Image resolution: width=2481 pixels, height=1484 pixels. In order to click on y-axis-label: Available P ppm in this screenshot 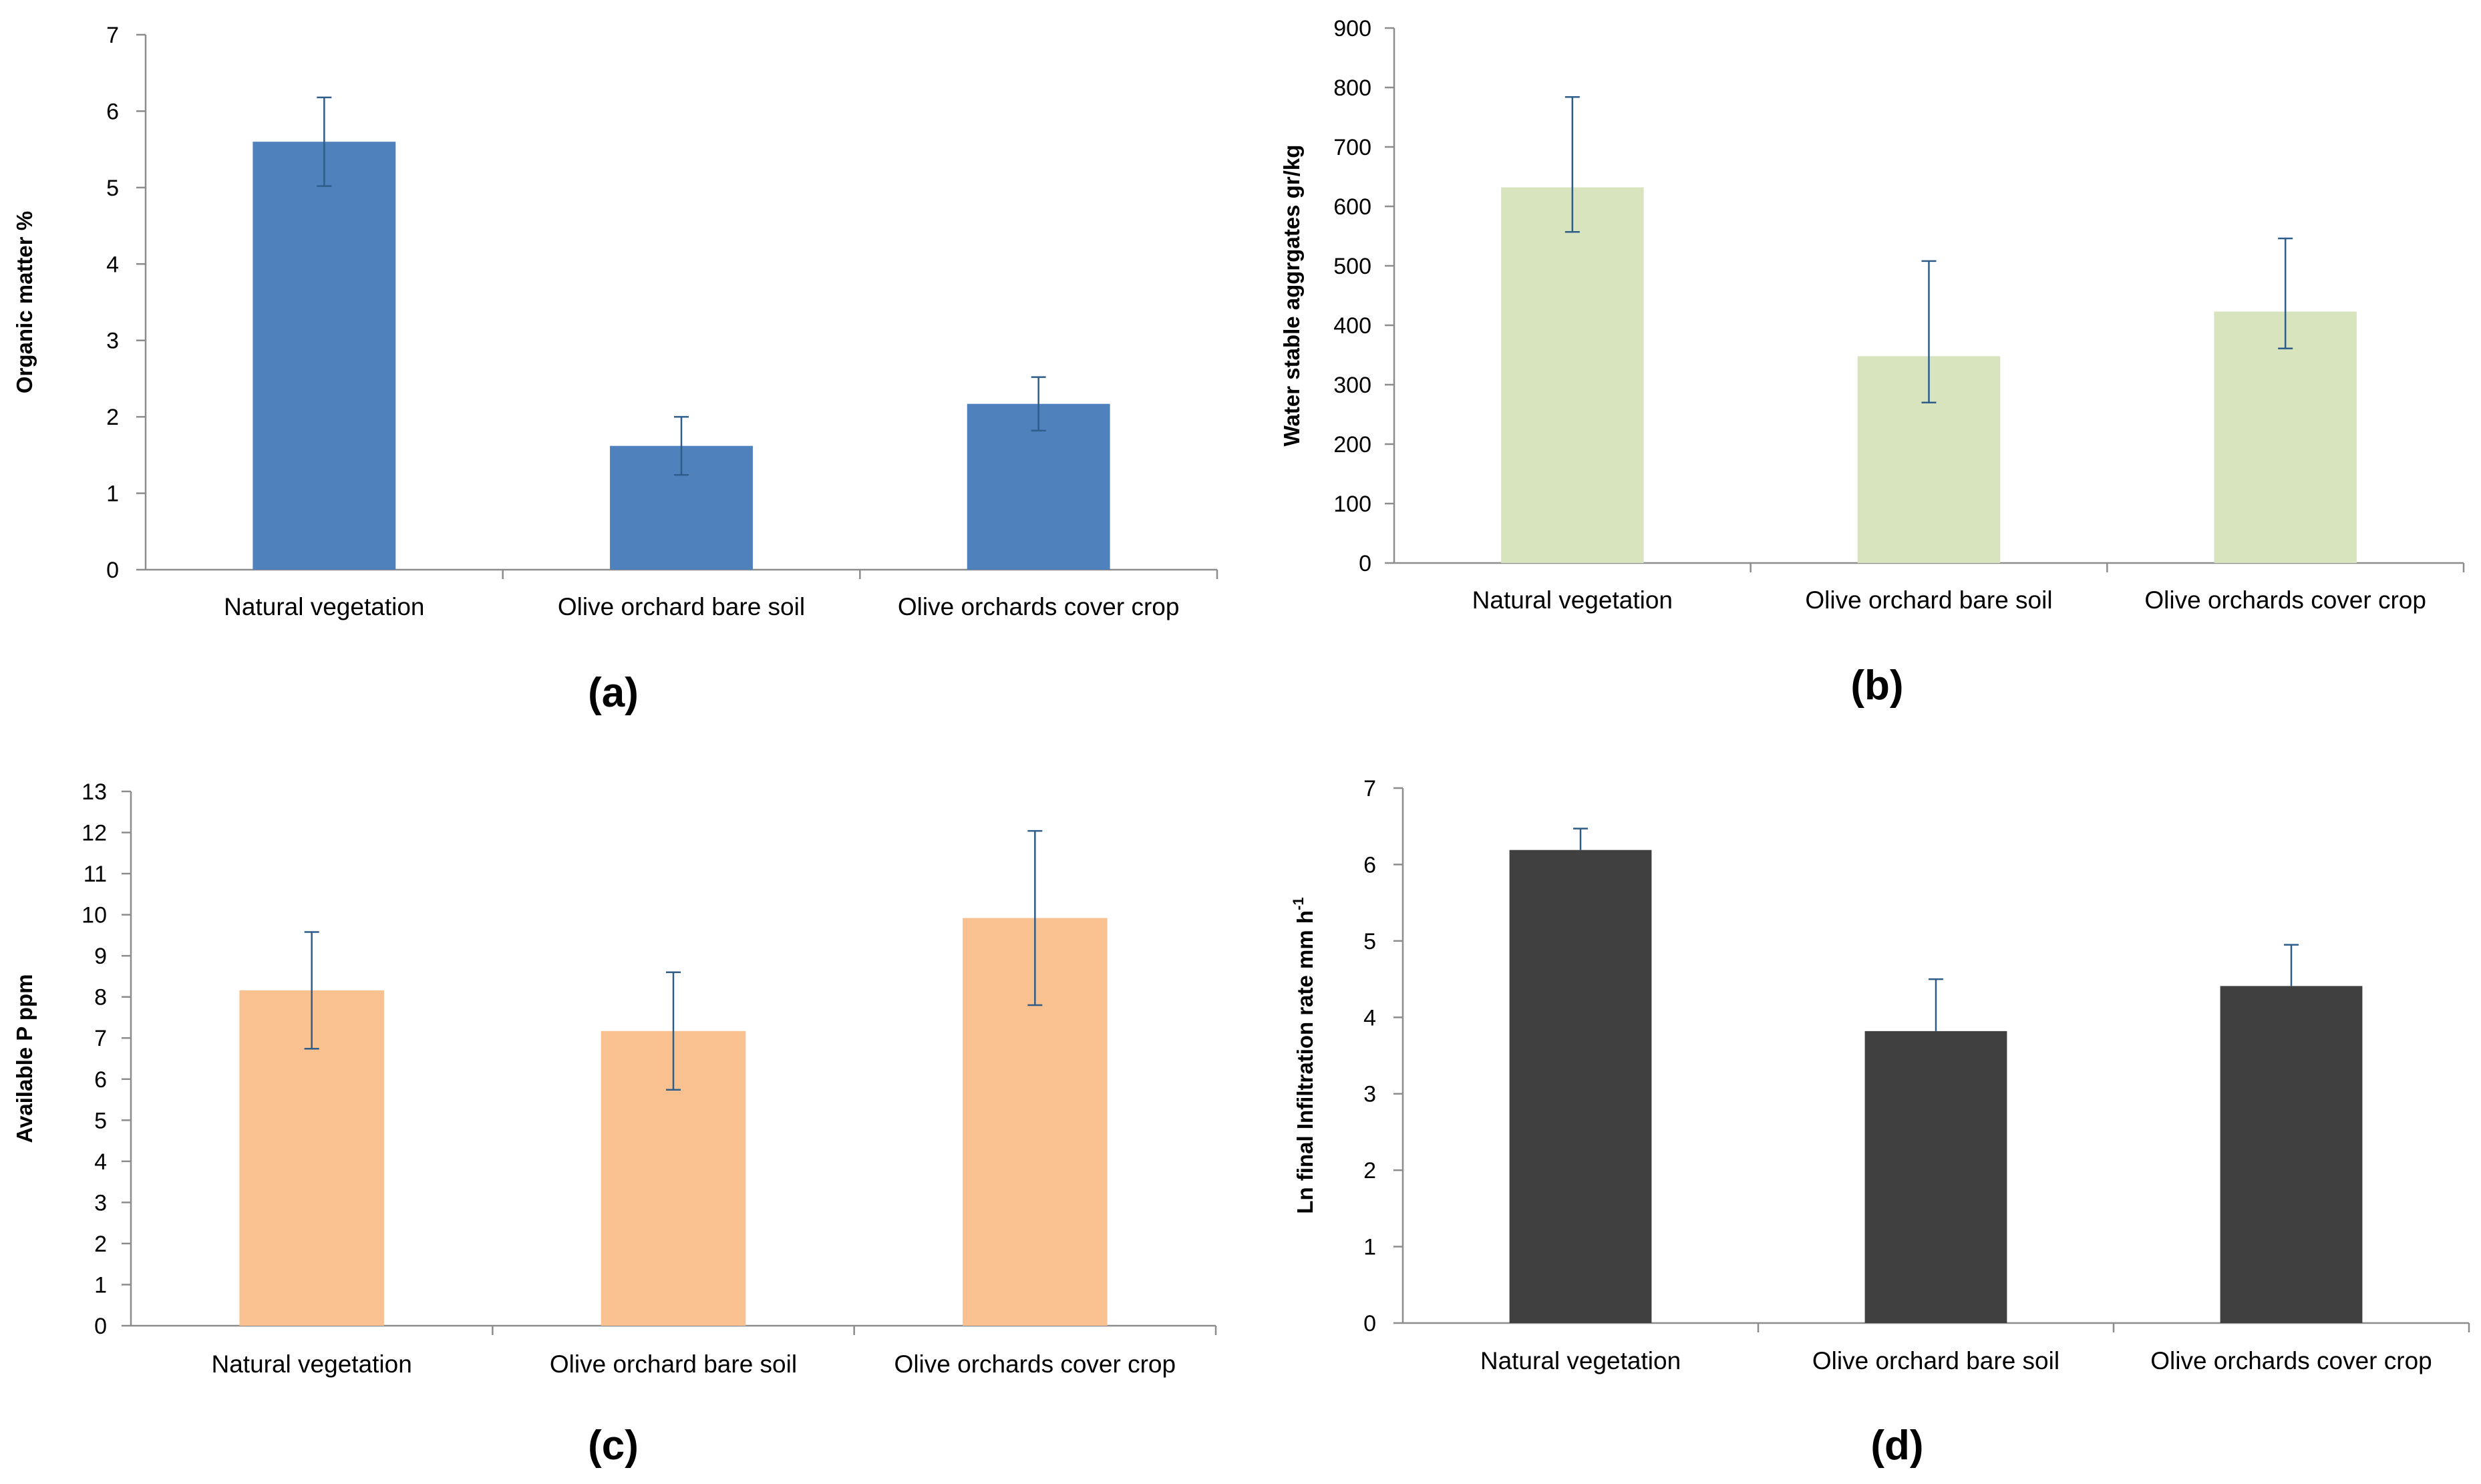, I will do `click(24, 1058)`.